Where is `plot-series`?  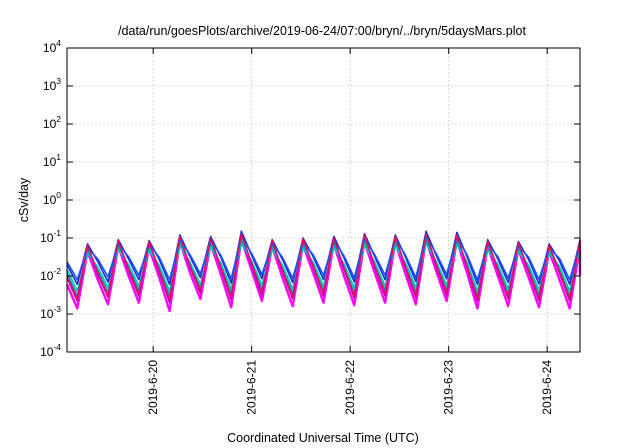
plot-series is located at coordinates (323, 271).